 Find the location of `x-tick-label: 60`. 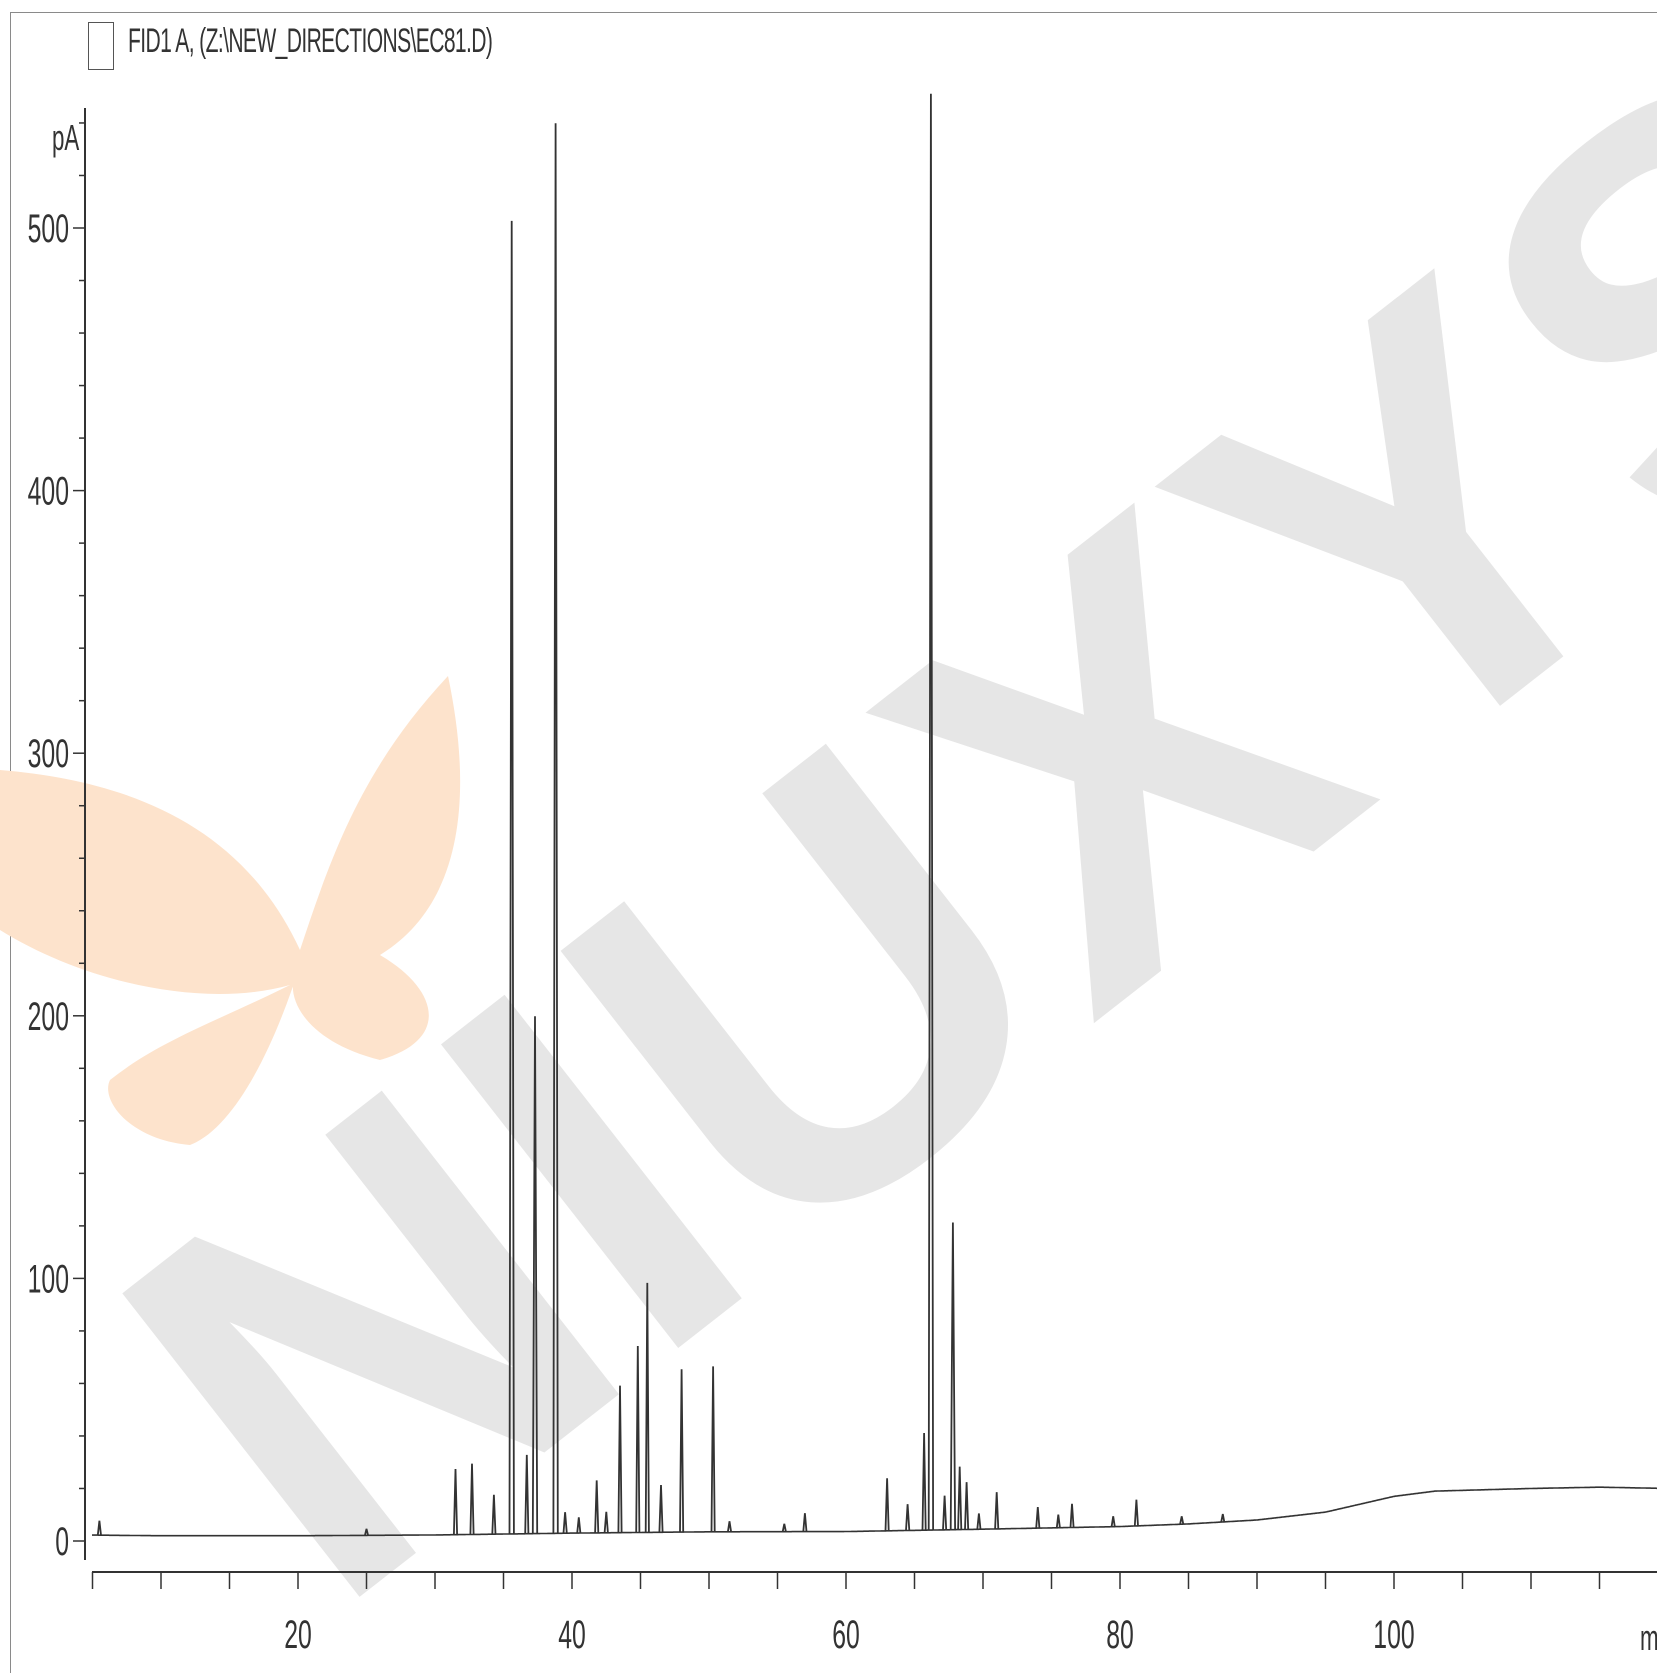

x-tick-label: 60 is located at coordinates (846, 1633).